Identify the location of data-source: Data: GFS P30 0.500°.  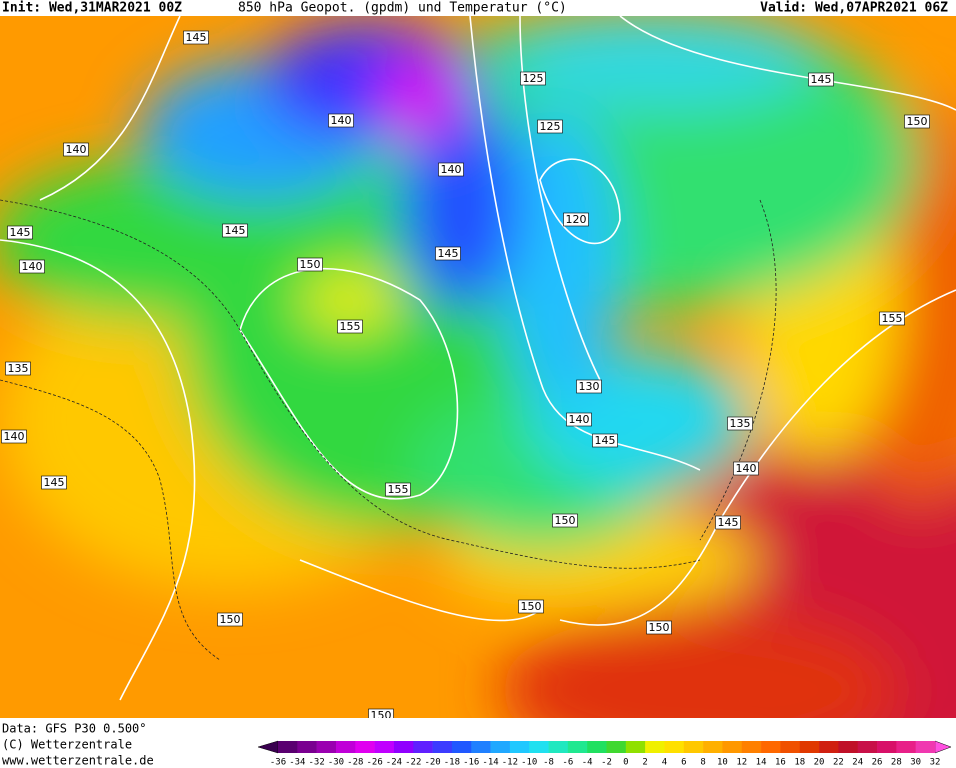
(74, 729).